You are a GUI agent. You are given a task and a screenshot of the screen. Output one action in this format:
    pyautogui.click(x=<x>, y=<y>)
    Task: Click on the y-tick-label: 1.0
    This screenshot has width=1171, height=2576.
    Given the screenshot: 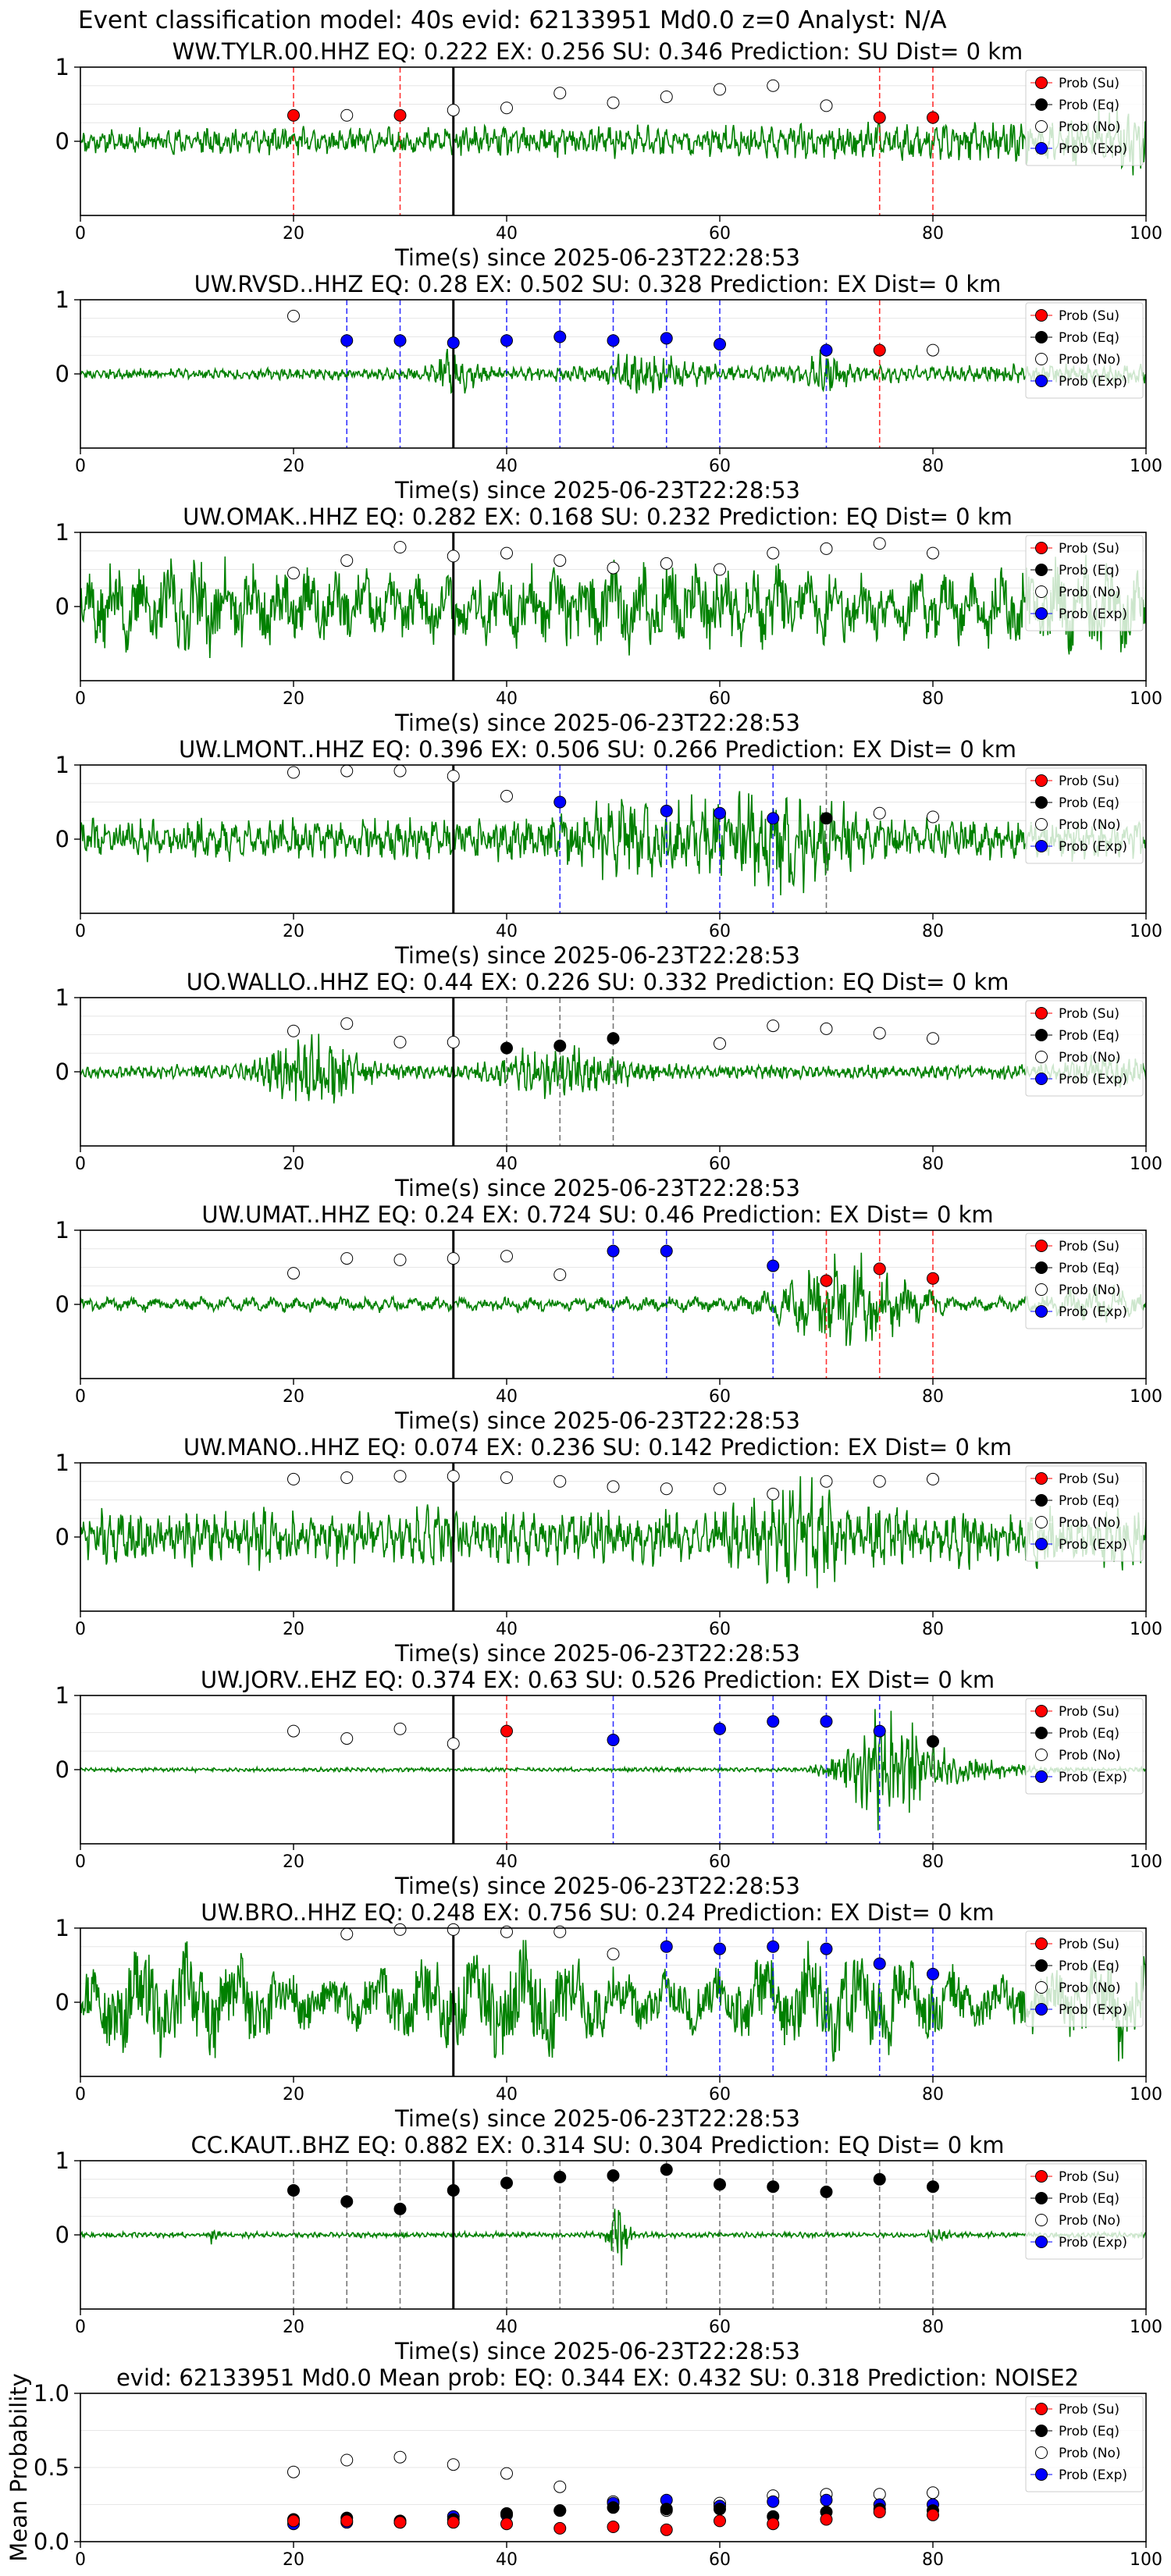 What is the action you would take?
    pyautogui.click(x=51, y=2393)
    